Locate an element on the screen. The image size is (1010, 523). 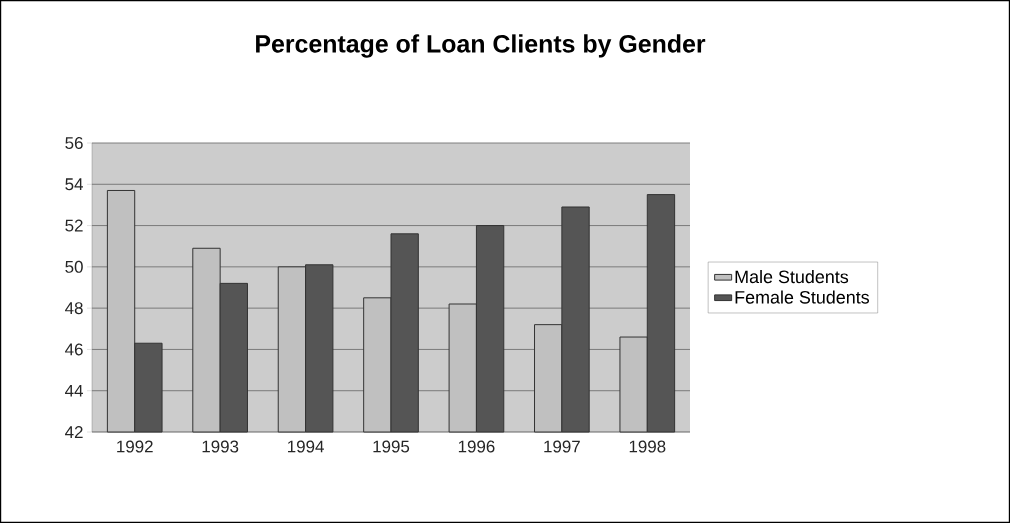
y-tick-label: 46 is located at coordinates (74, 349).